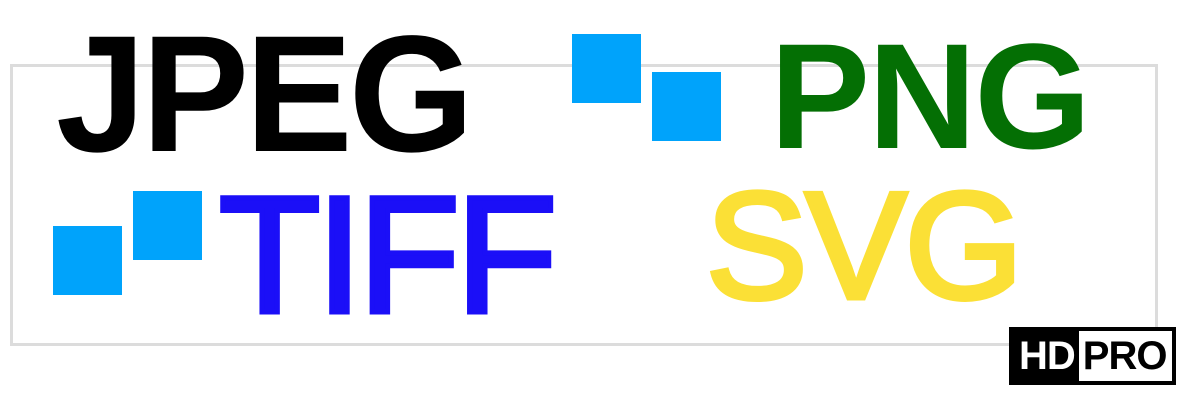  I want to click on svg-label: SVG, so click(865, 246).